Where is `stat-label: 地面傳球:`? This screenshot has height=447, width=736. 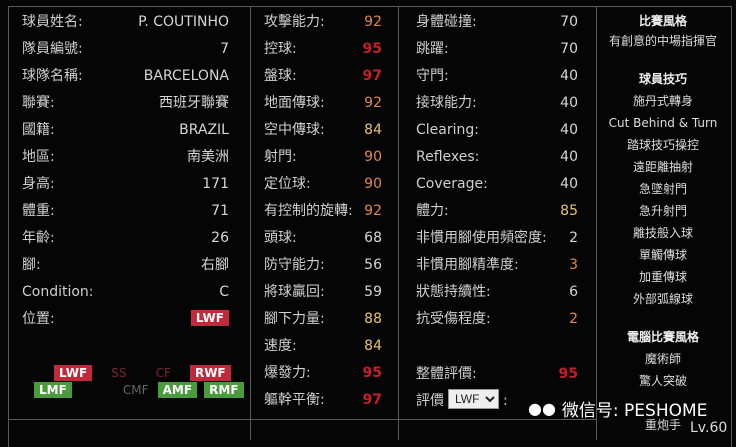
stat-label: 地面傳球: is located at coordinates (294, 103).